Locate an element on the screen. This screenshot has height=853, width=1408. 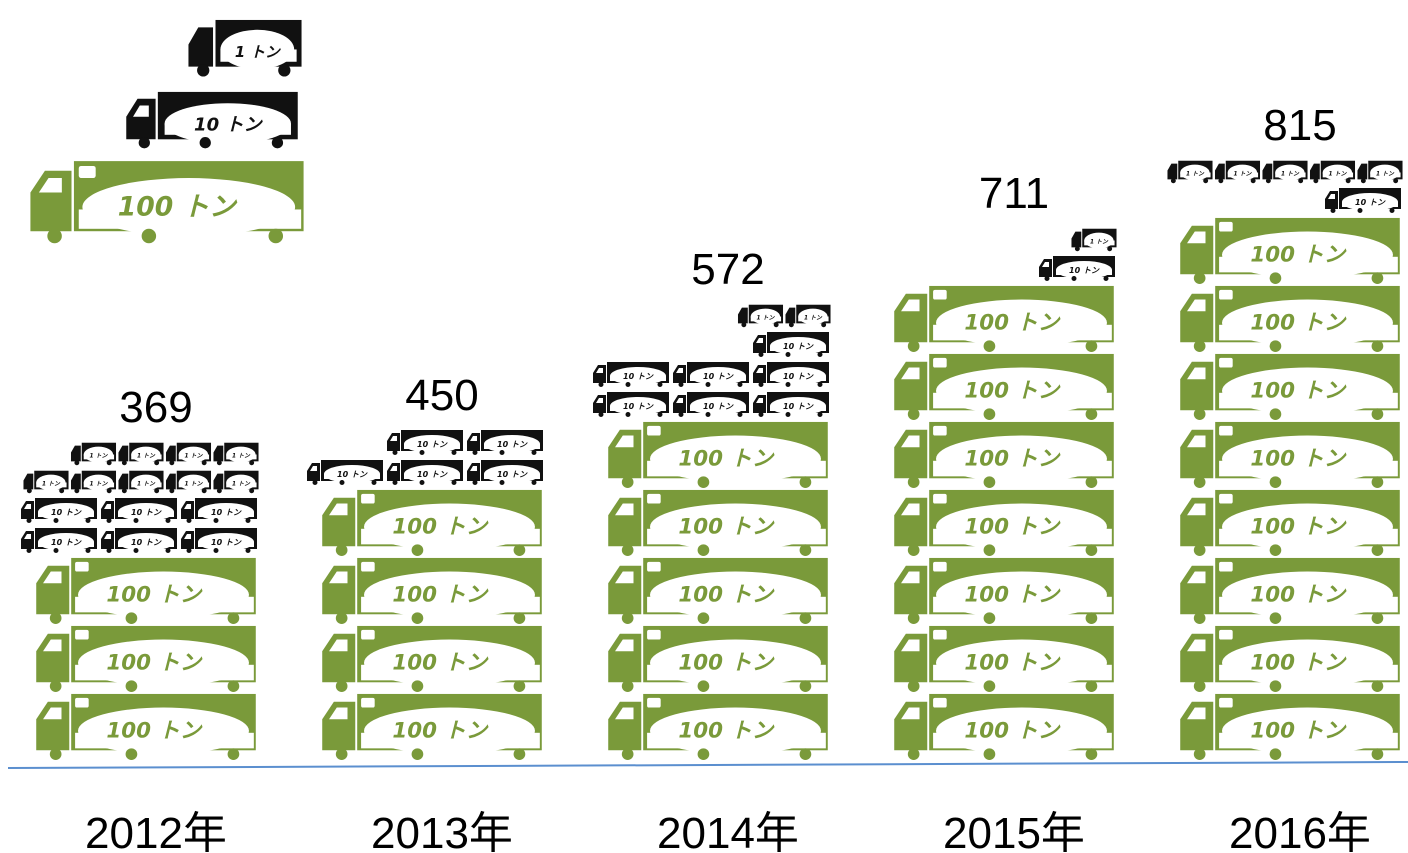
data-label: 450 is located at coordinates (441, 395).